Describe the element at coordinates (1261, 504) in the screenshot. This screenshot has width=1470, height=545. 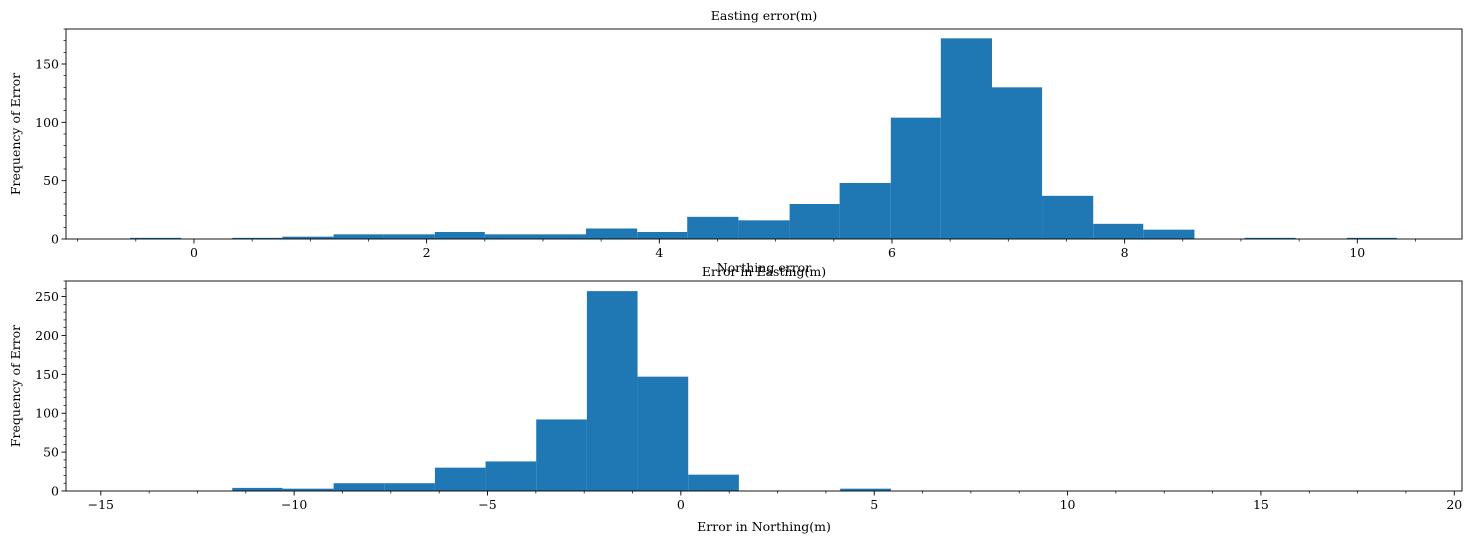
I see `x-tick-label: 15` at that location.